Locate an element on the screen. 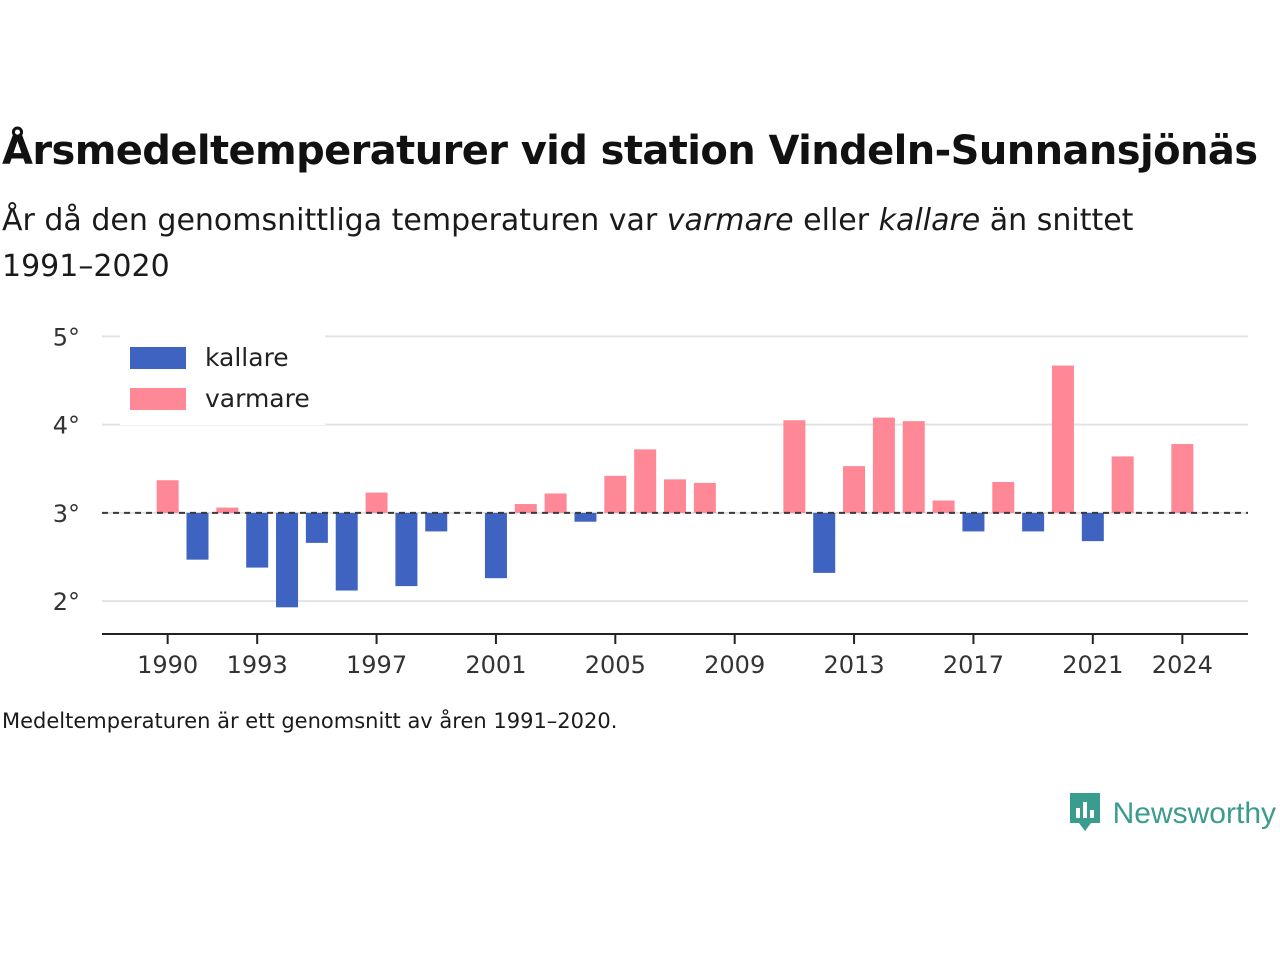 The height and width of the screenshot is (960, 1280). subtitle-warm-word: varmare is located at coordinates (730, 220).